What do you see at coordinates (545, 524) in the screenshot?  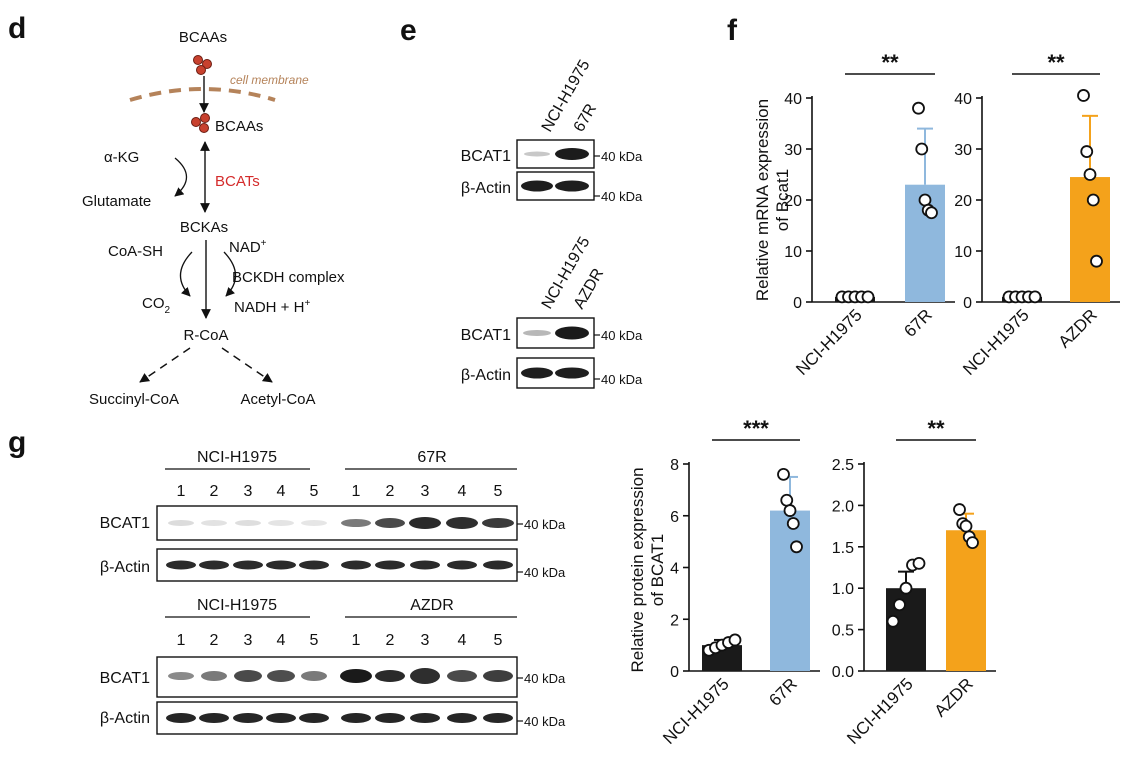 I see `g-blot1-kda1: 40 kDa` at bounding box center [545, 524].